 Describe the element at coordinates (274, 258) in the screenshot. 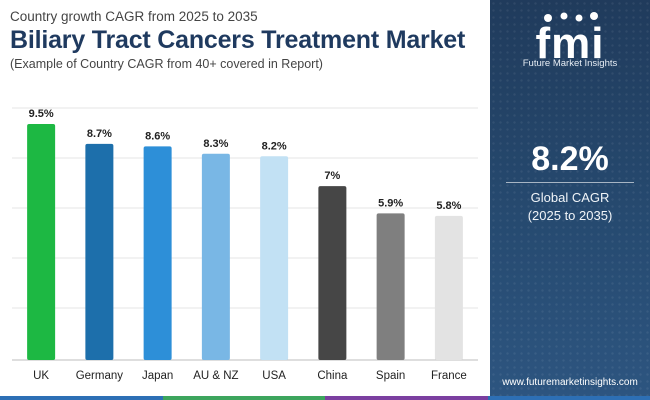

I see `bar-usa` at that location.